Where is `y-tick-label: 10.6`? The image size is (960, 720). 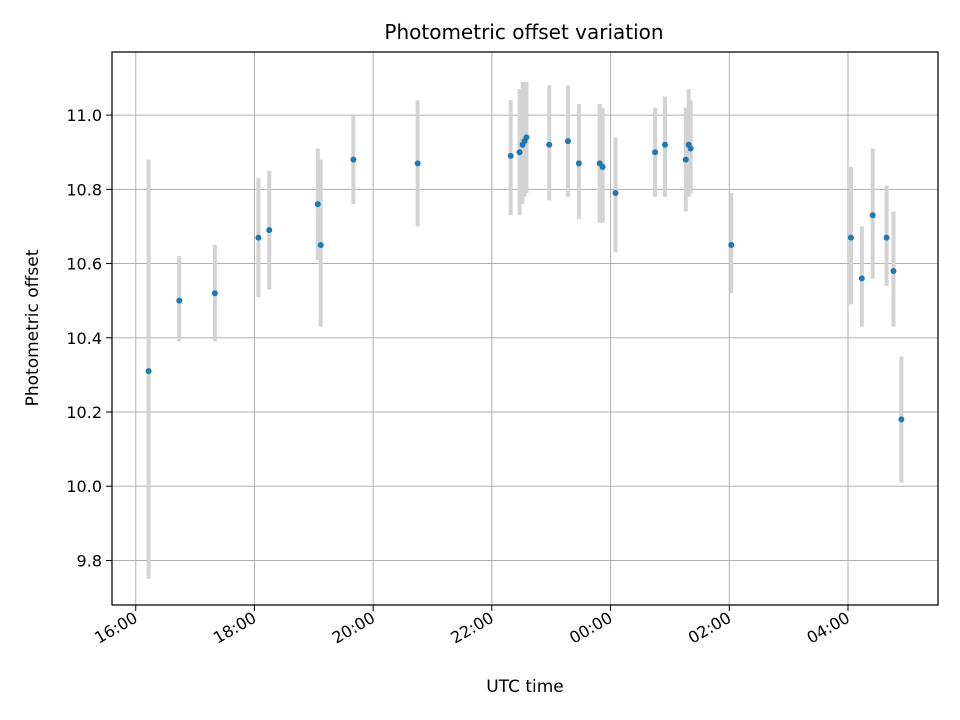 y-tick-label: 10.6 is located at coordinates (84, 264).